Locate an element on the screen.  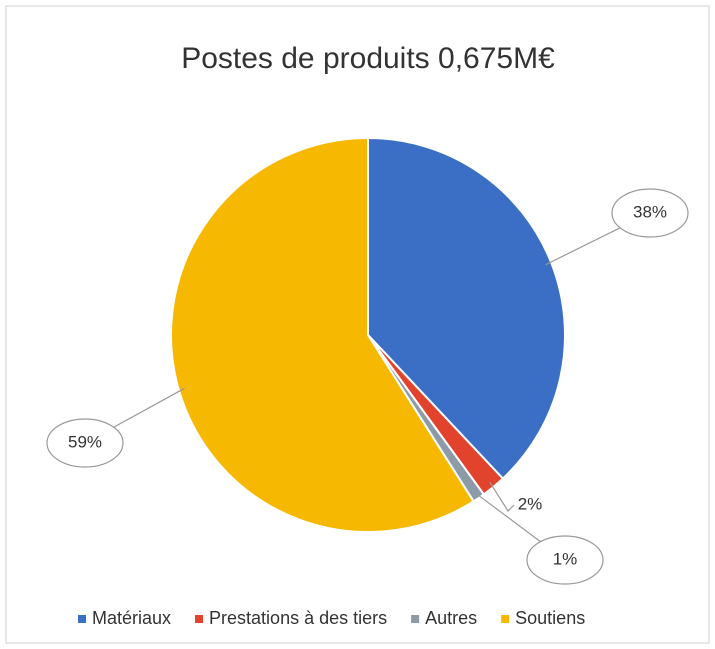
chart-title: Postes de produits 0,675M€ is located at coordinates (368, 58).